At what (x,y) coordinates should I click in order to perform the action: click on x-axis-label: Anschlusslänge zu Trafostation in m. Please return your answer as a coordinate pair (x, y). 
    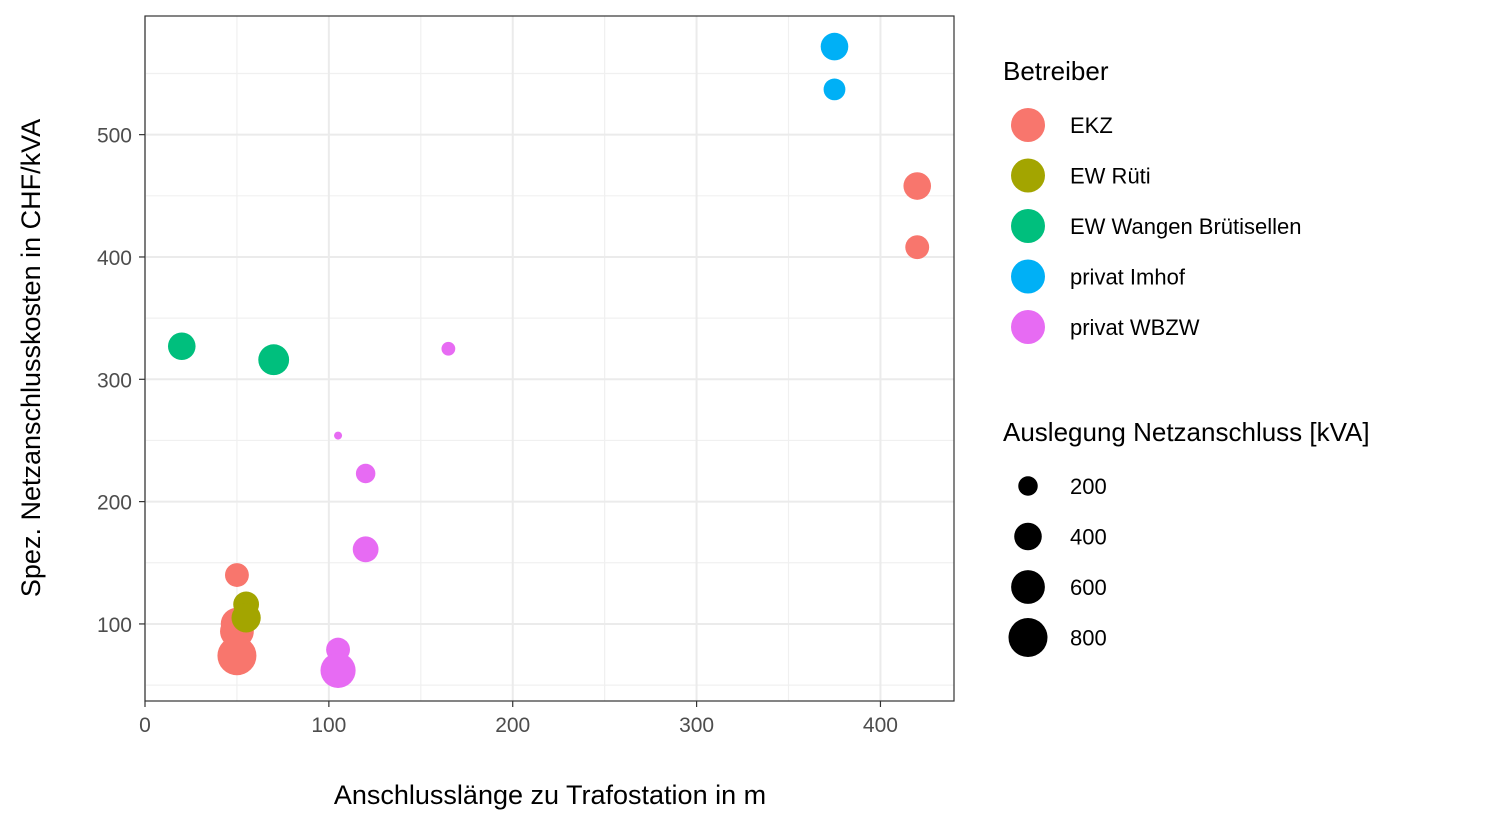
    Looking at the image, I should click on (550, 795).